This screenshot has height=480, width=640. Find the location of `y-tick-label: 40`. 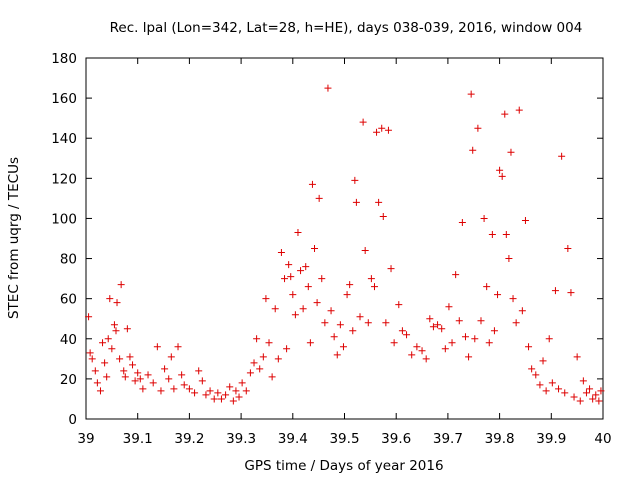

y-tick-label: 40 is located at coordinates (68, 340).